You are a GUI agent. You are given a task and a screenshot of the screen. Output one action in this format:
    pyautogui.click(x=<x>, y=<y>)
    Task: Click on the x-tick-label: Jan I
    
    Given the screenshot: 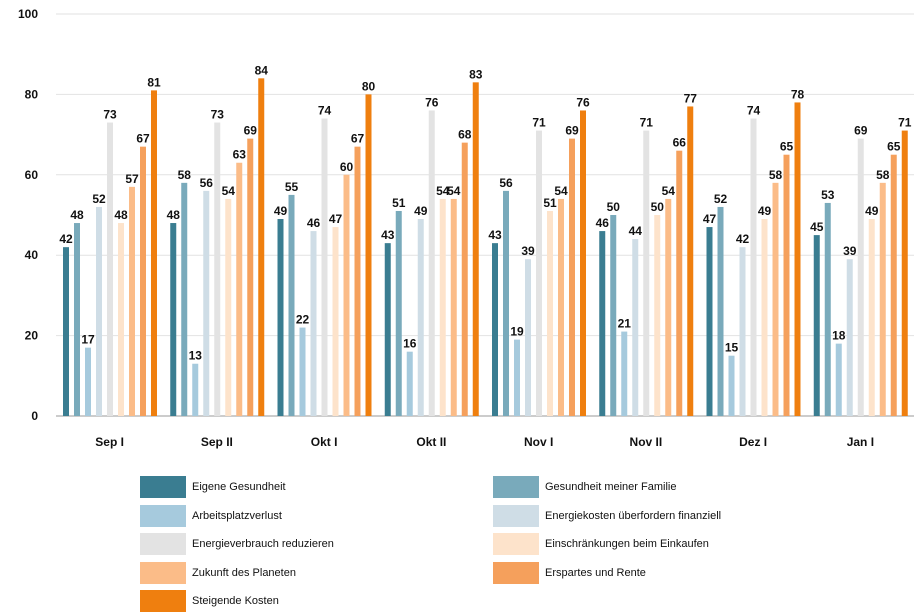 What is the action you would take?
    pyautogui.click(x=860, y=442)
    